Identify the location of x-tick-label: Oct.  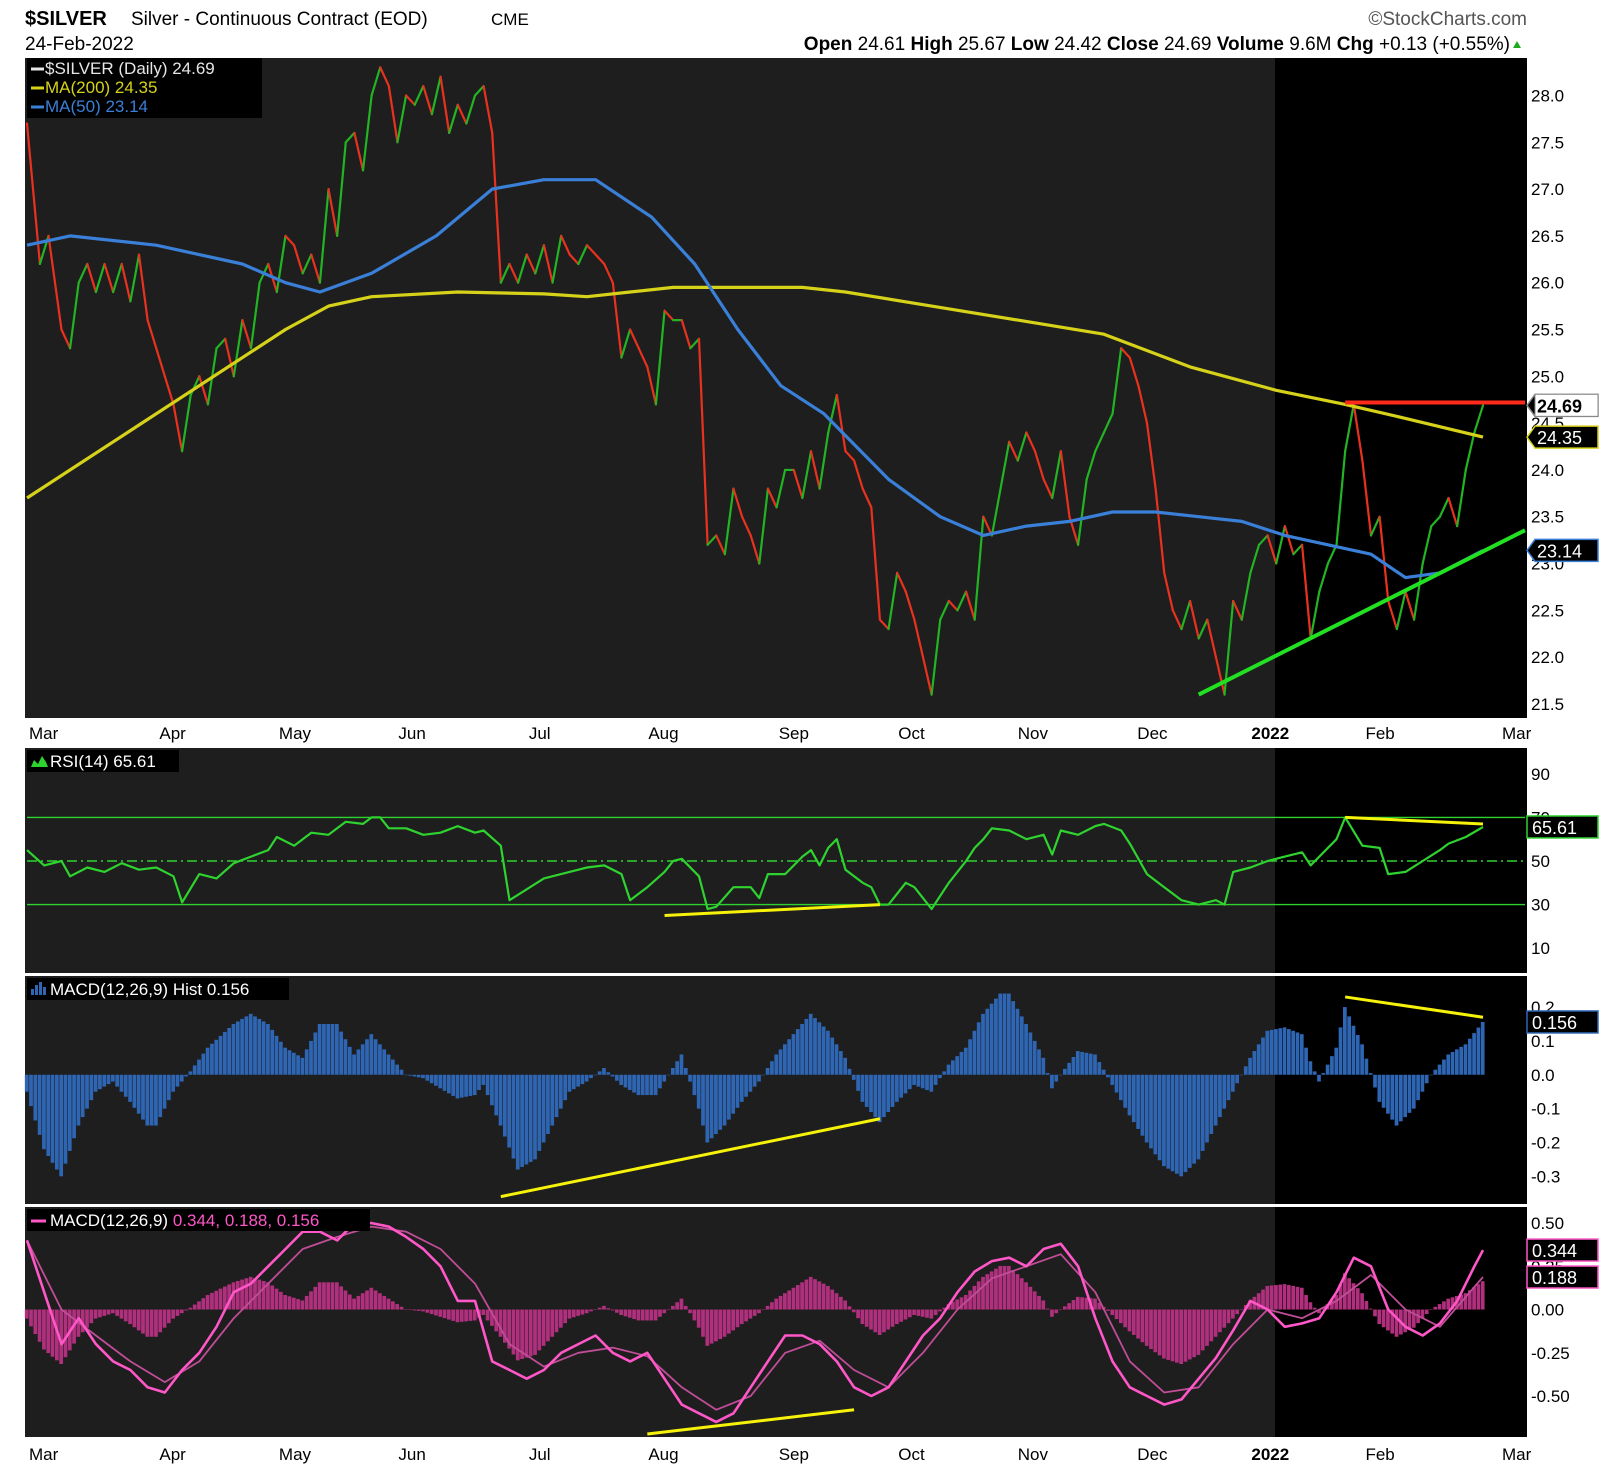
(911, 733).